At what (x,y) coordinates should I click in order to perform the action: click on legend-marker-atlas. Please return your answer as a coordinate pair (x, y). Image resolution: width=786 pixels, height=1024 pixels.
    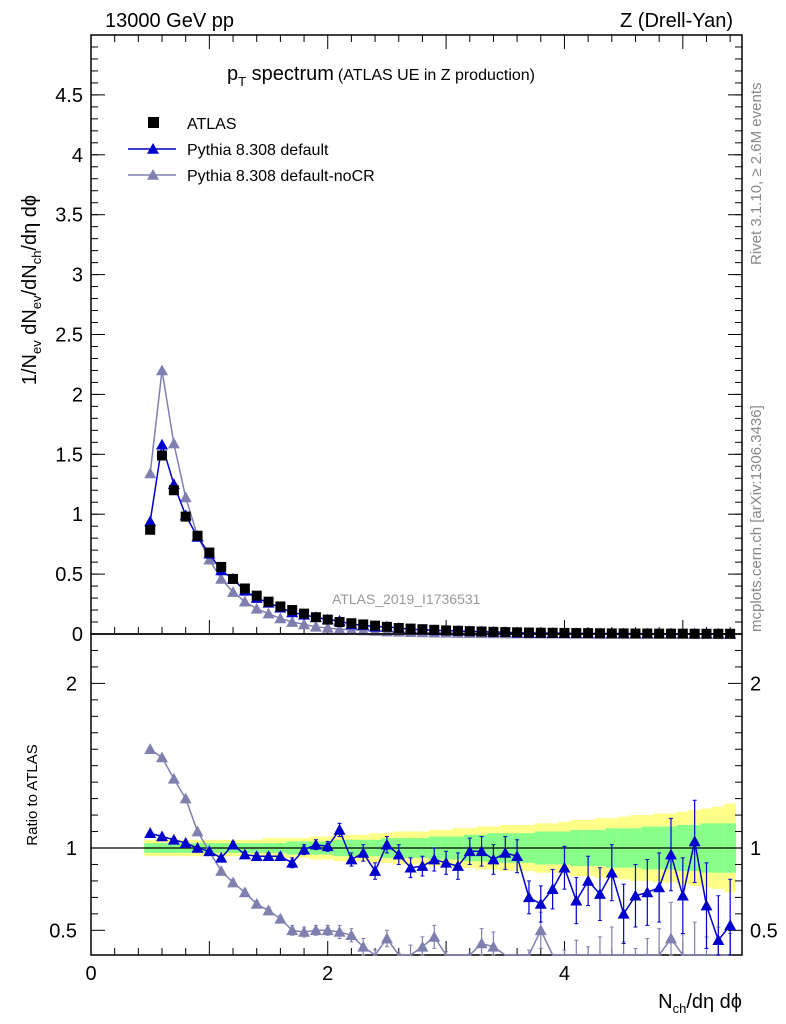
    Looking at the image, I should click on (153, 122).